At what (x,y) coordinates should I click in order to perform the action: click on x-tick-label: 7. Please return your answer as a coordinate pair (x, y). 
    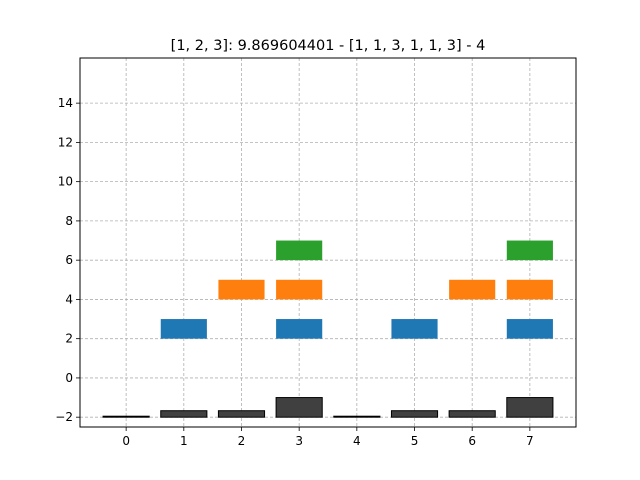
    Looking at the image, I should click on (530, 441).